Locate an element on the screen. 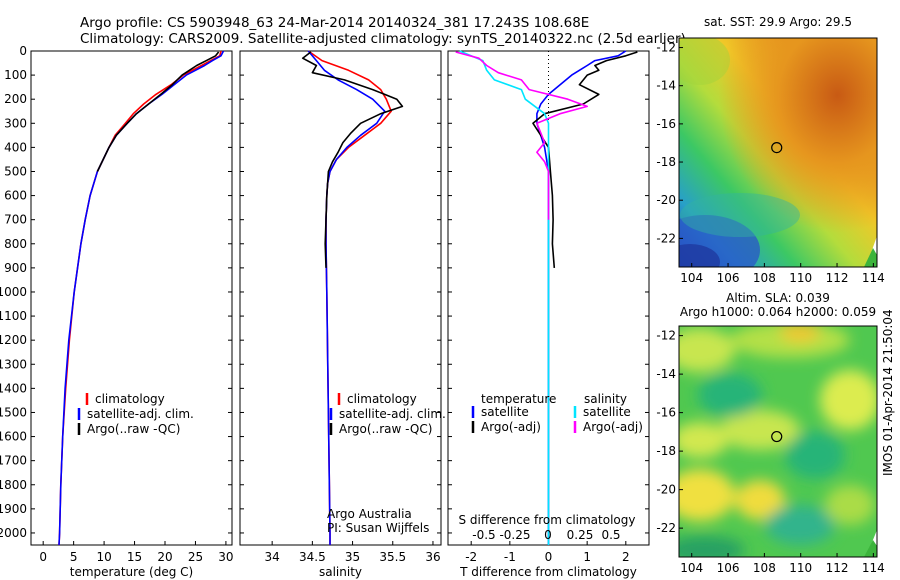 The width and height of the screenshot is (900, 580). sla-map: 104 106 108 110 112 114 -12 -14 -16 -18 -20 -22 is located at coordinates (770, 450).